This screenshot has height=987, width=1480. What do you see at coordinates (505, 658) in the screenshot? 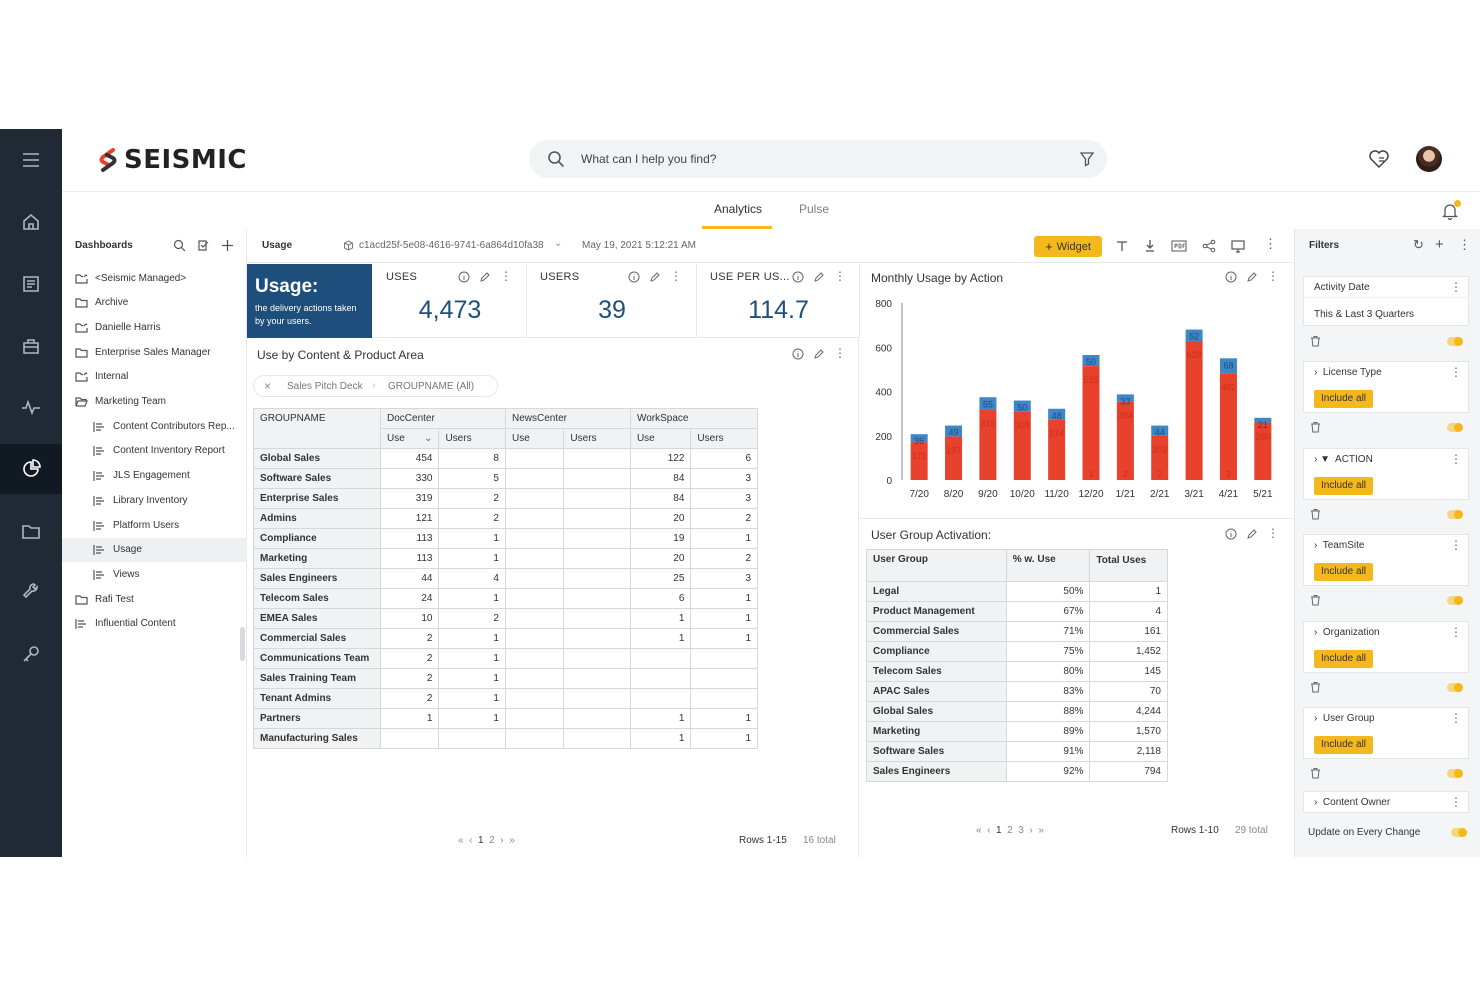
I see `table-row: Communications Team 2 1` at bounding box center [505, 658].